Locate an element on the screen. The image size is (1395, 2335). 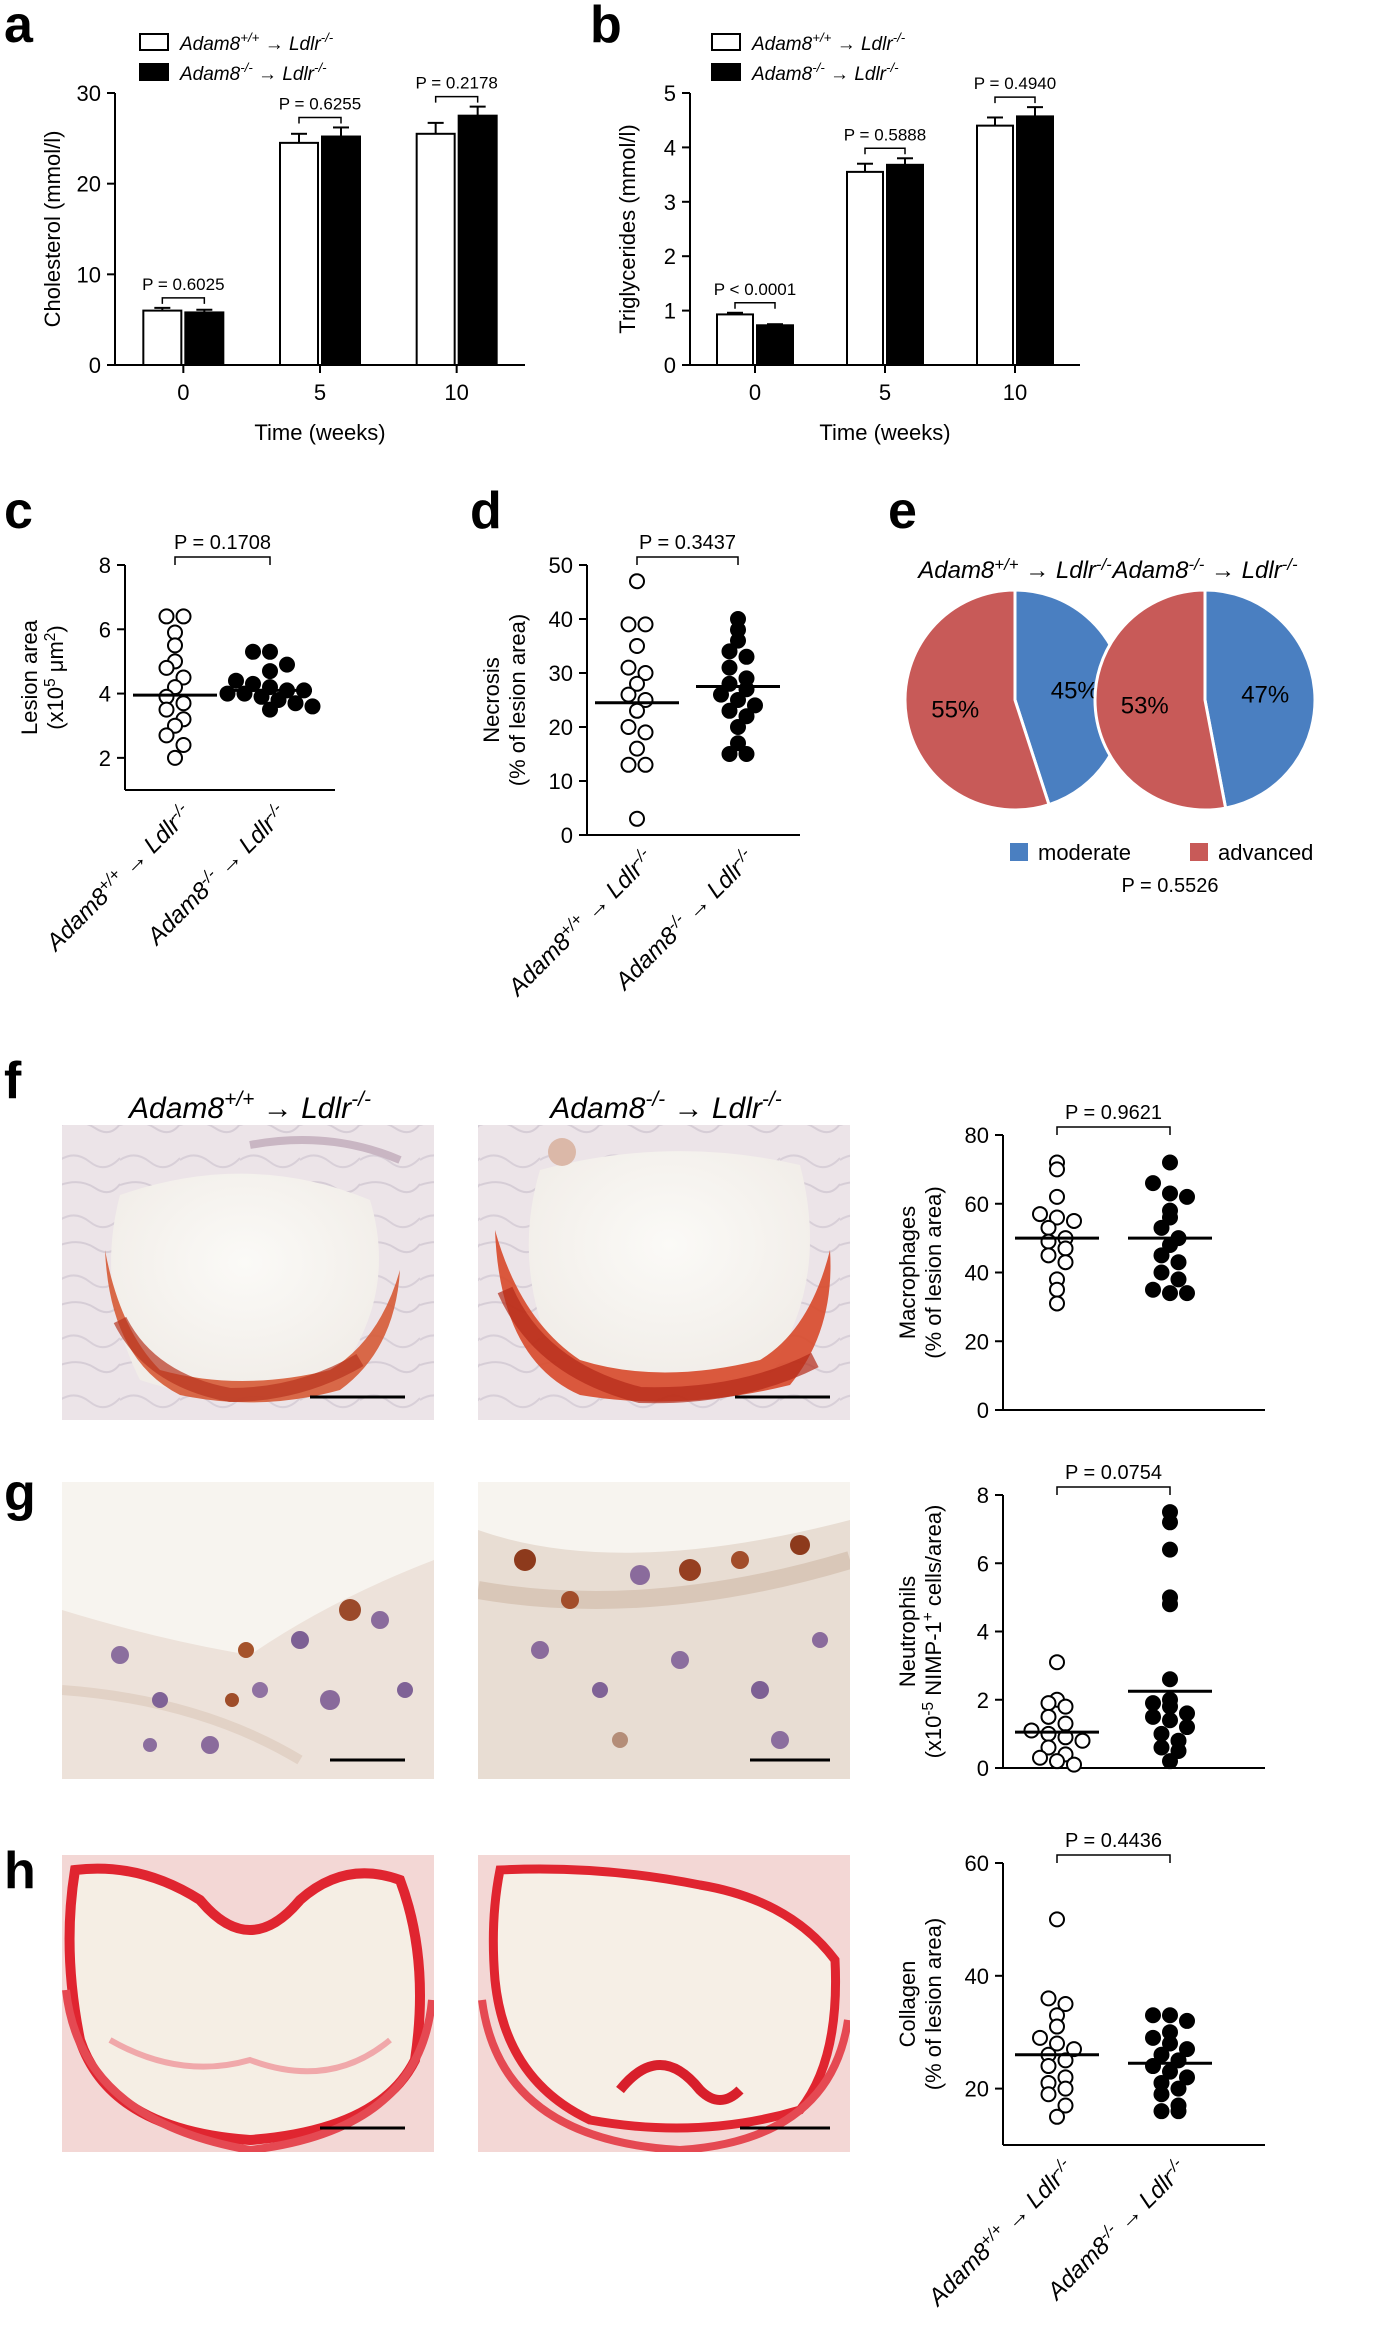
y-tick-label: 30 is located at coordinates (561, 673).